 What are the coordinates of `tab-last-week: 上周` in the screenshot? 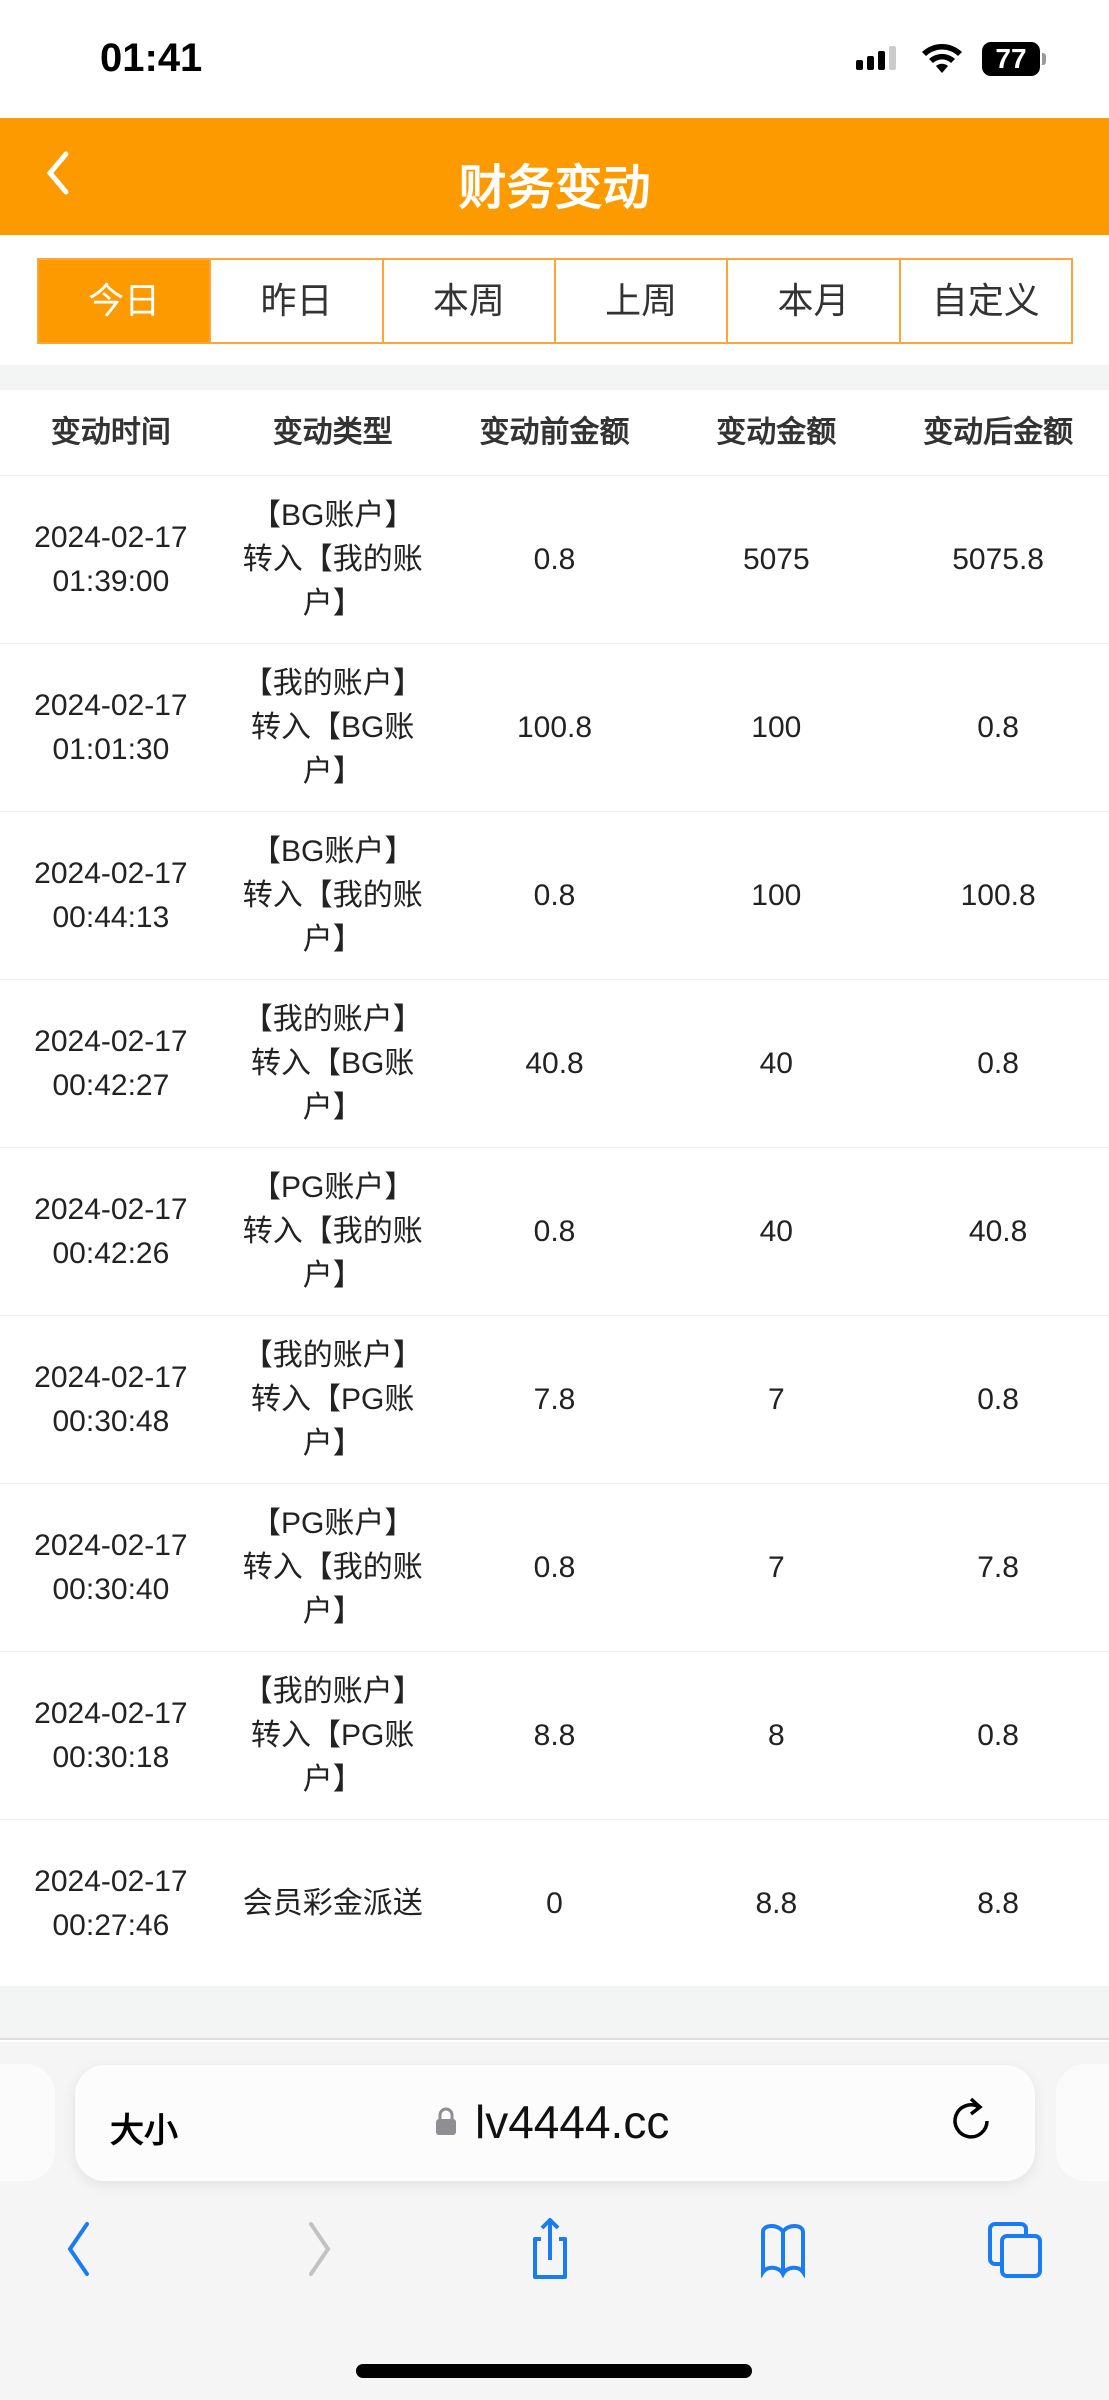 It's located at (640, 301).